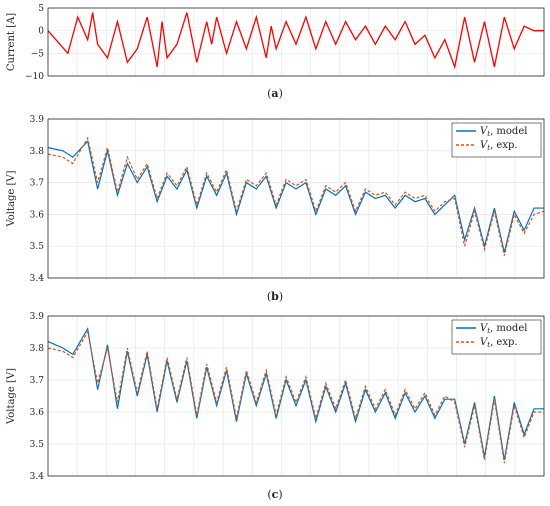 The height and width of the screenshot is (506, 550). What do you see at coordinates (37, 349) in the screenshot?
I see `panel-c-ytick-label: 3.8` at bounding box center [37, 349].